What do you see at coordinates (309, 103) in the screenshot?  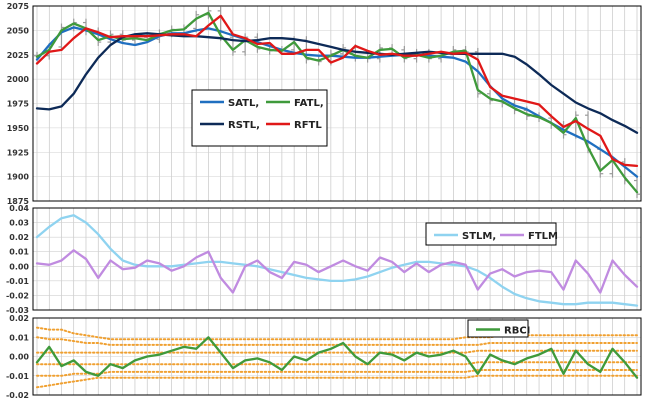 I see `legend-label: FATL,` at bounding box center [309, 103].